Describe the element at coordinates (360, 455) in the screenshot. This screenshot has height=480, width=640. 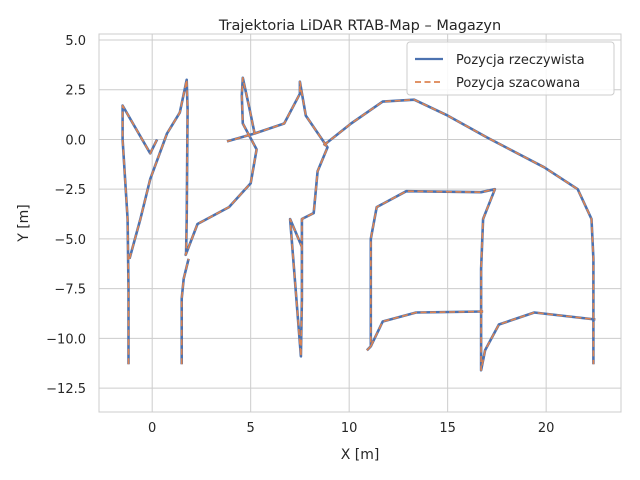
I see `x-axis-label: X [m]` at that location.